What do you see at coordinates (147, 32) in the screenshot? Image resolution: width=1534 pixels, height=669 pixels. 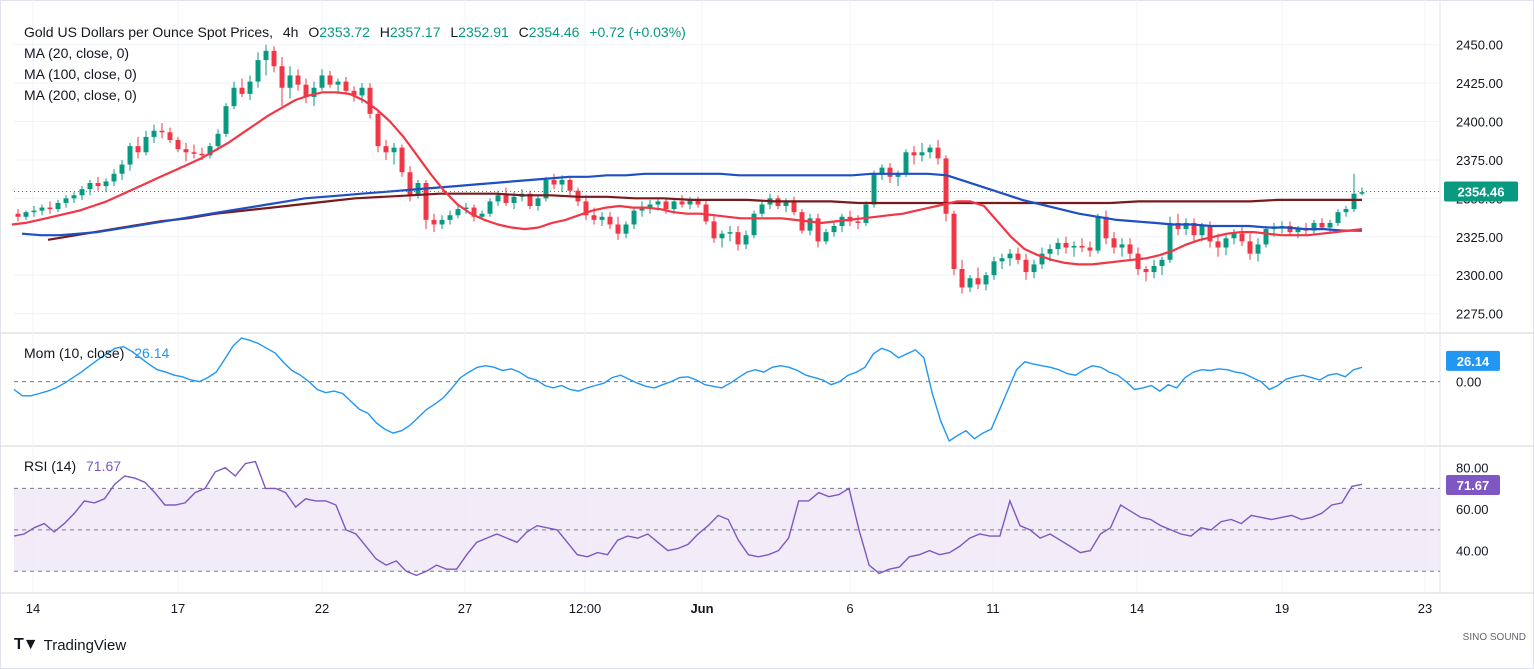 I see `symbol-title: Gold US Dollars per Ounce Spot Prices` at bounding box center [147, 32].